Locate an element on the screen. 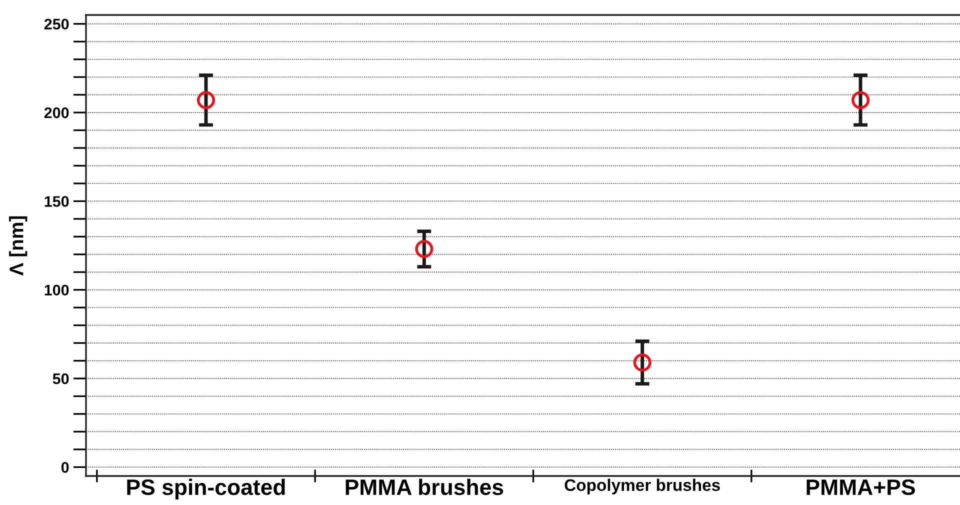 This screenshot has height=505, width=960. y-tick-label: 150 is located at coordinates (56, 201).